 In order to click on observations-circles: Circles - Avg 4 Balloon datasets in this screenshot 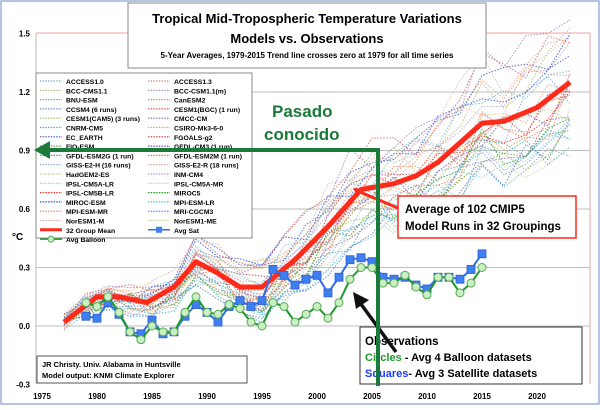, I will do `click(448, 358)`.